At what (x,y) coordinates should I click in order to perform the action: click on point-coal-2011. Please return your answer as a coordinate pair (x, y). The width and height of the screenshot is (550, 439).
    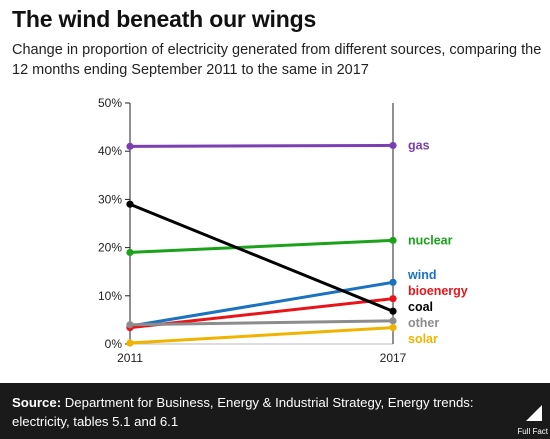
    Looking at the image, I should click on (130, 204).